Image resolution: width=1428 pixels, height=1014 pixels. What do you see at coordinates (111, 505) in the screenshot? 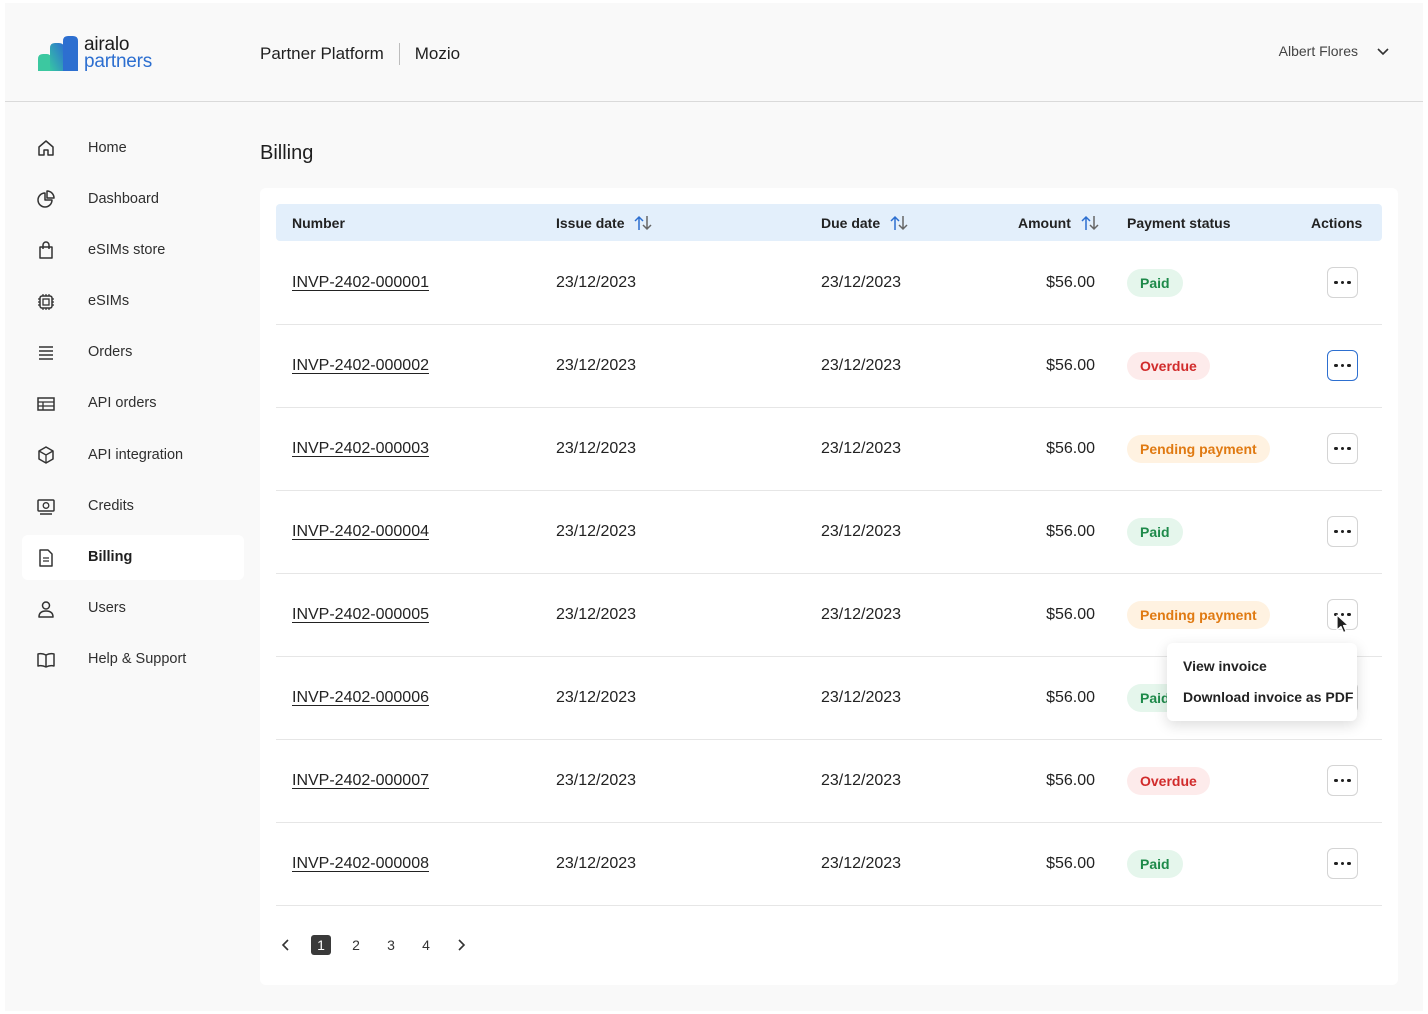
I see `sidebar-item-label: Credits` at bounding box center [111, 505].